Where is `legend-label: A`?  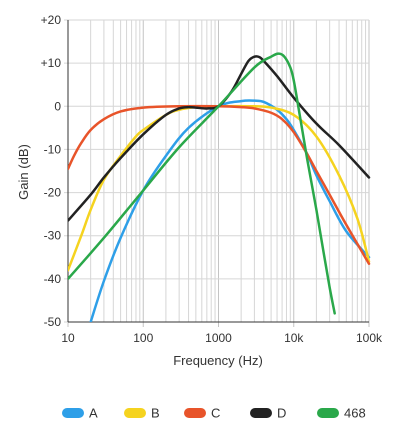 legend-label: A is located at coordinates (93, 413).